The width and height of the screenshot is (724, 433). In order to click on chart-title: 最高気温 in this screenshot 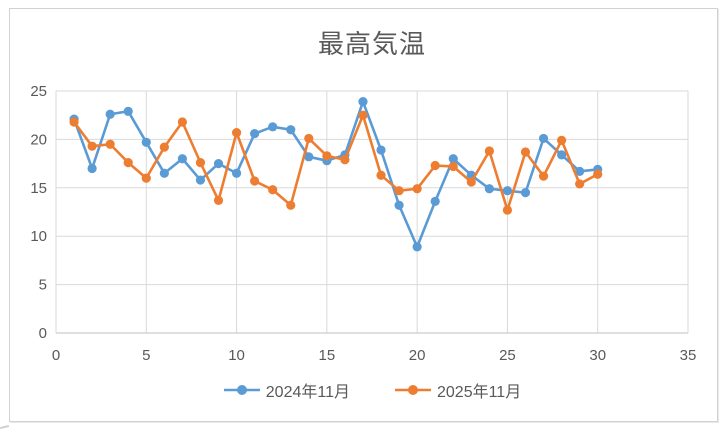, I will do `click(371, 44)`.